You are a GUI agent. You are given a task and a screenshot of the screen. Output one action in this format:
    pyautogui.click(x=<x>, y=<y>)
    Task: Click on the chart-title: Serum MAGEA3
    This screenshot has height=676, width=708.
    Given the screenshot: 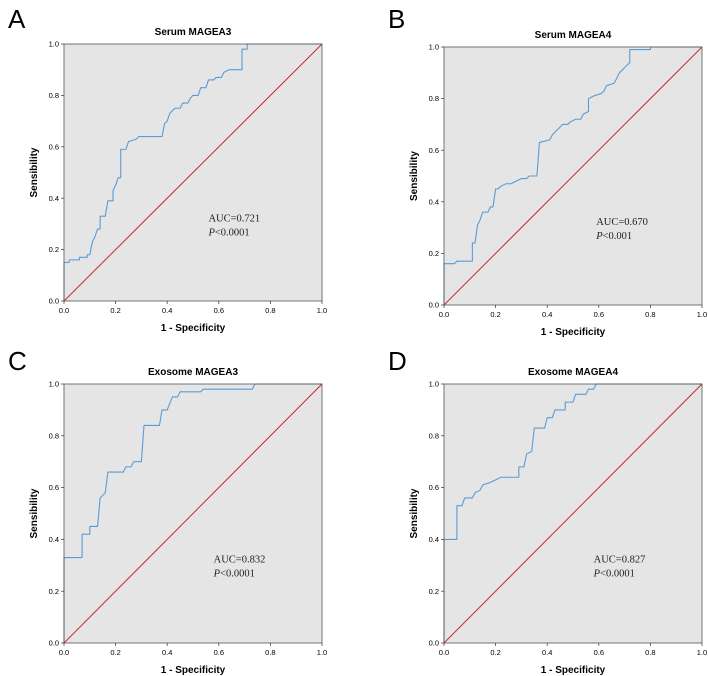 What is the action you would take?
    pyautogui.click(x=193, y=32)
    